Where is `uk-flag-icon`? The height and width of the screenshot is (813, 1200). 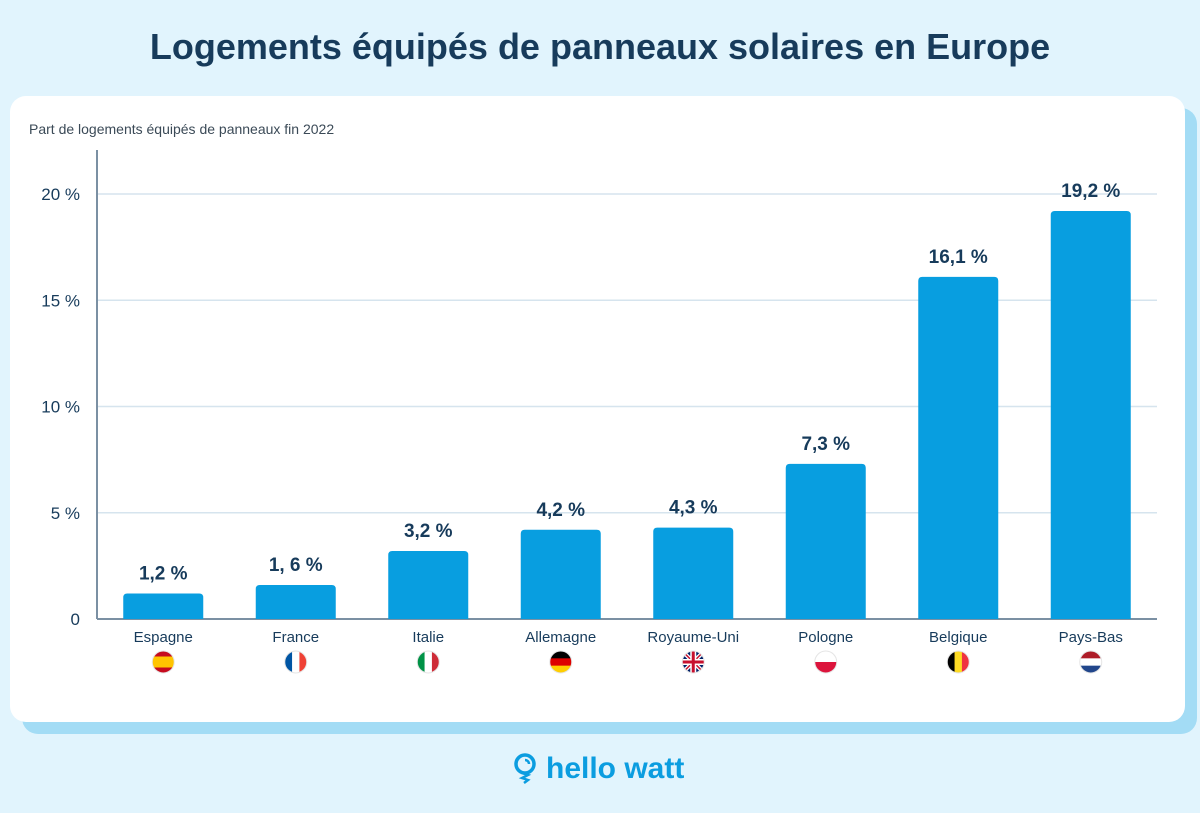 uk-flag-icon is located at coordinates (693, 662).